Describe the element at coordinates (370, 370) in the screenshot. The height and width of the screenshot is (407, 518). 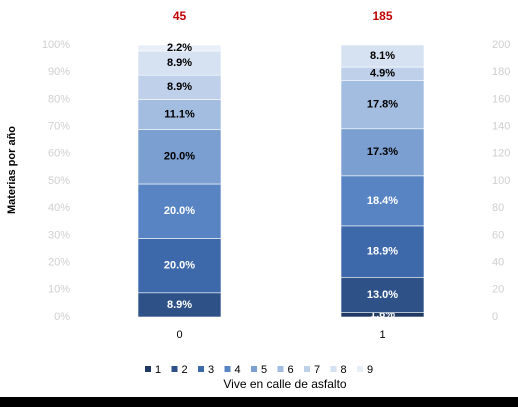
I see `legend-label: 9` at that location.